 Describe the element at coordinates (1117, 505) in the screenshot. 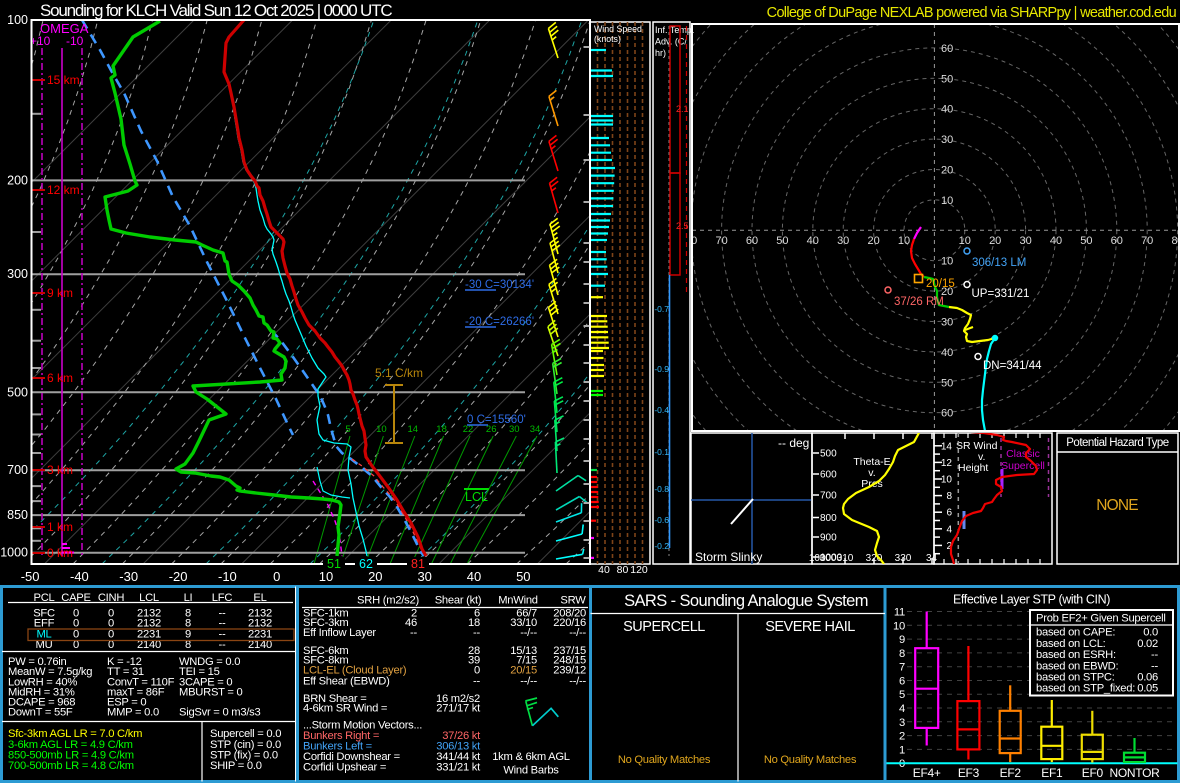

I see `svg-text: NONE` at that location.